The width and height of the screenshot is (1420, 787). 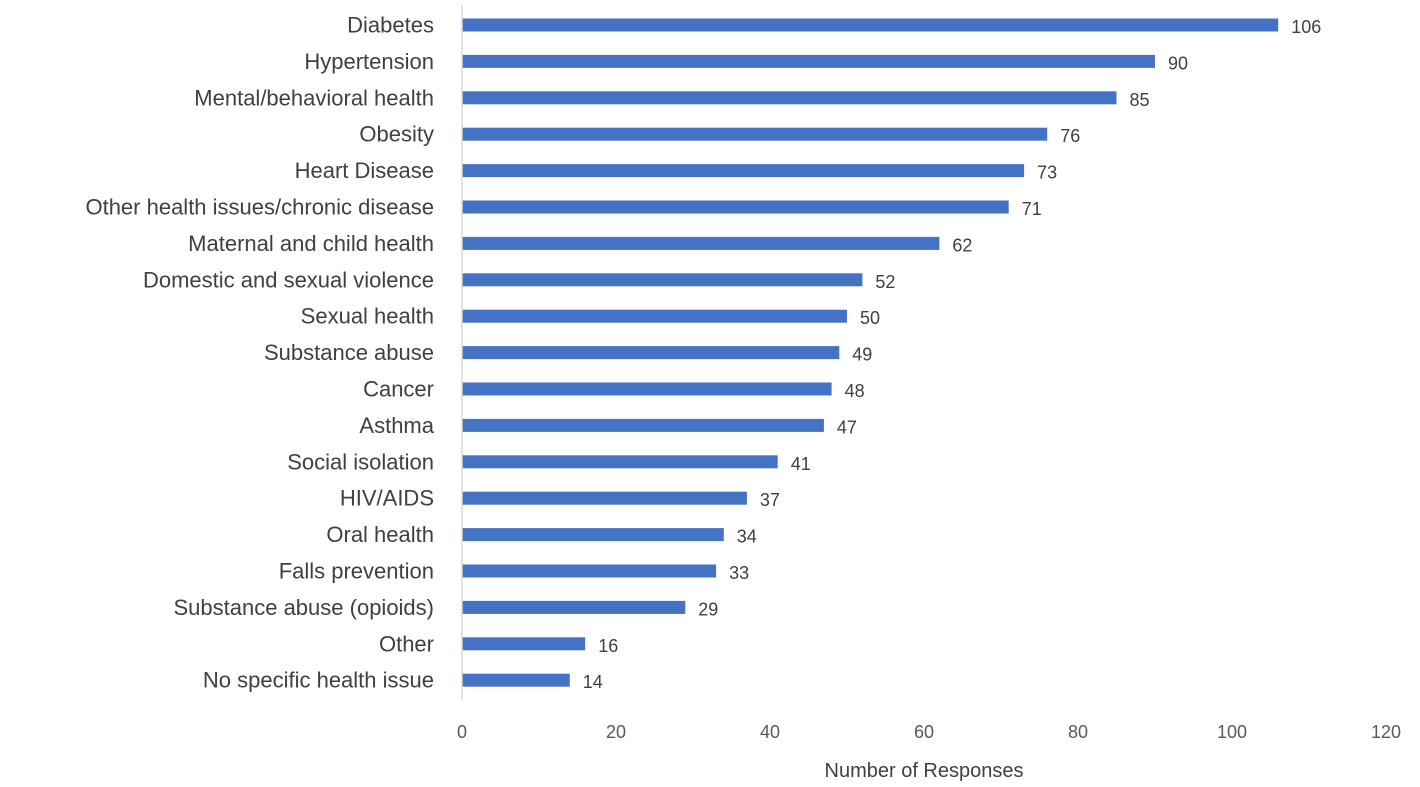 I want to click on x-tick-label: 80, so click(x=1078, y=732).